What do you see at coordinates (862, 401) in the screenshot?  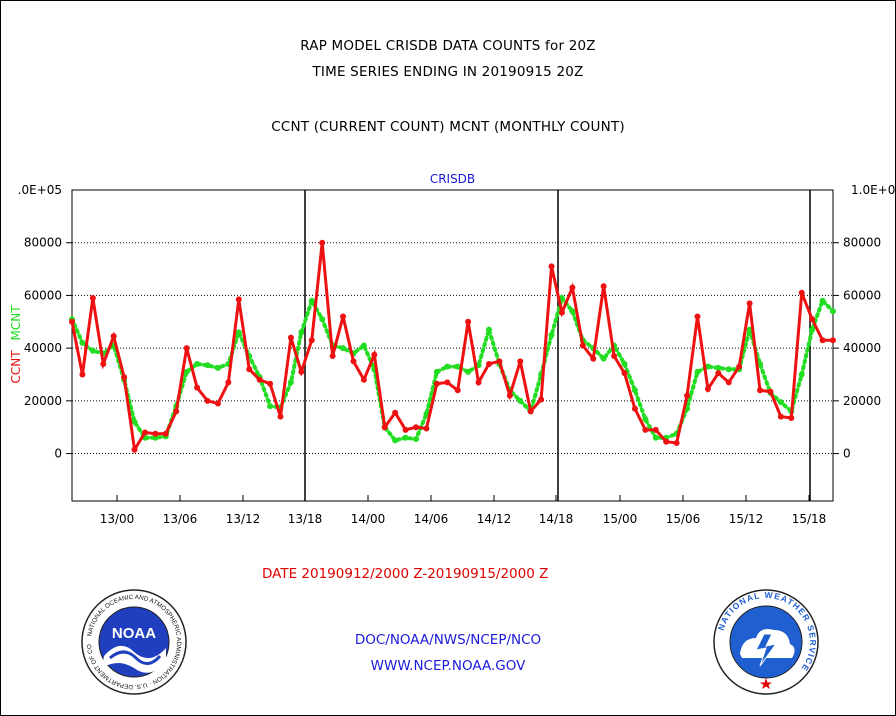 I see `y-tick-label-right: 20000` at bounding box center [862, 401].